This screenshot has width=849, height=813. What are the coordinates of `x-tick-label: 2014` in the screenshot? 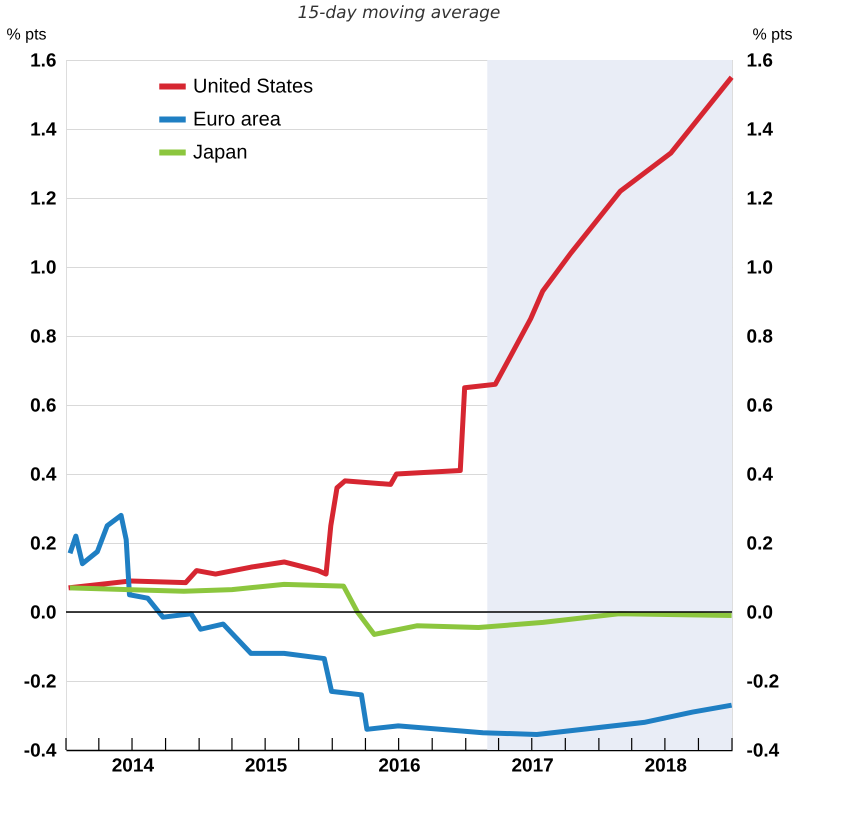 It's located at (133, 766).